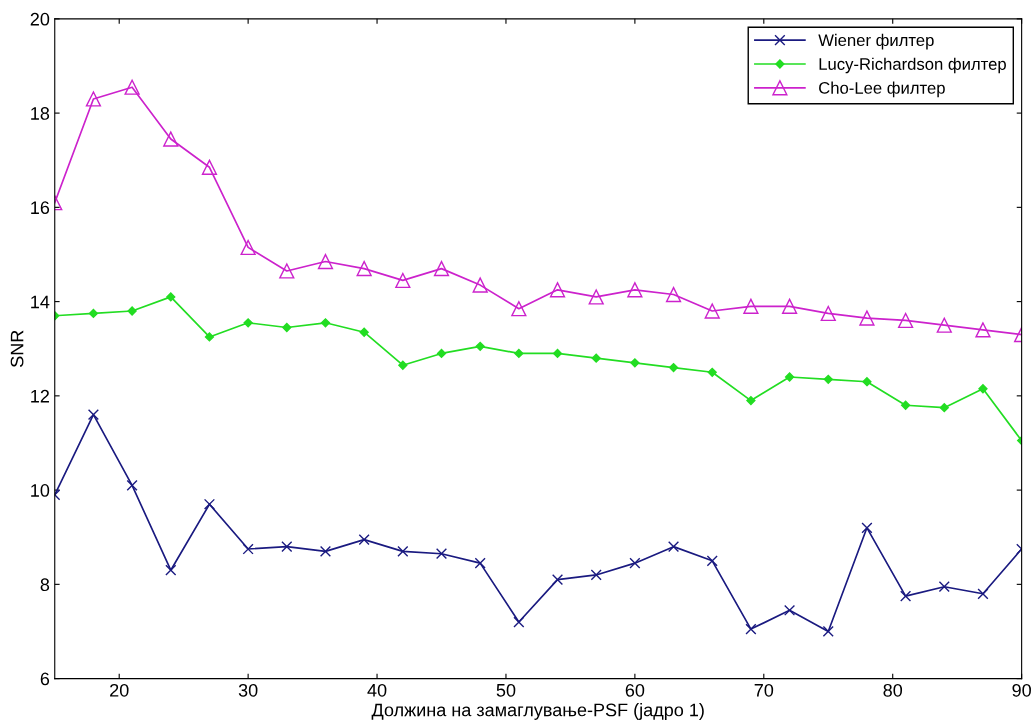 The image size is (1033, 725). I want to click on legend-label: Cho-Lee филтер, so click(882, 89).